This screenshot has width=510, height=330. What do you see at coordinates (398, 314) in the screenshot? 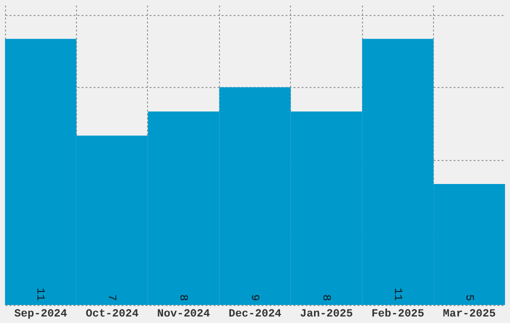
I see `x-tick-label: Feb-2025` at bounding box center [398, 314].